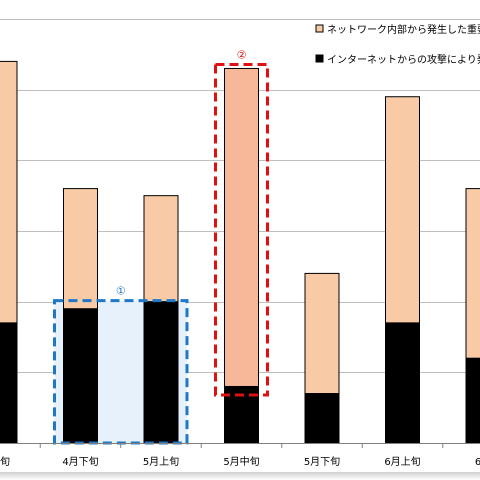 The image size is (480, 480). Describe the element at coordinates (403, 29) in the screenshot. I see `legend-label: ネットワーク内部から発生した重要イ` at that location.